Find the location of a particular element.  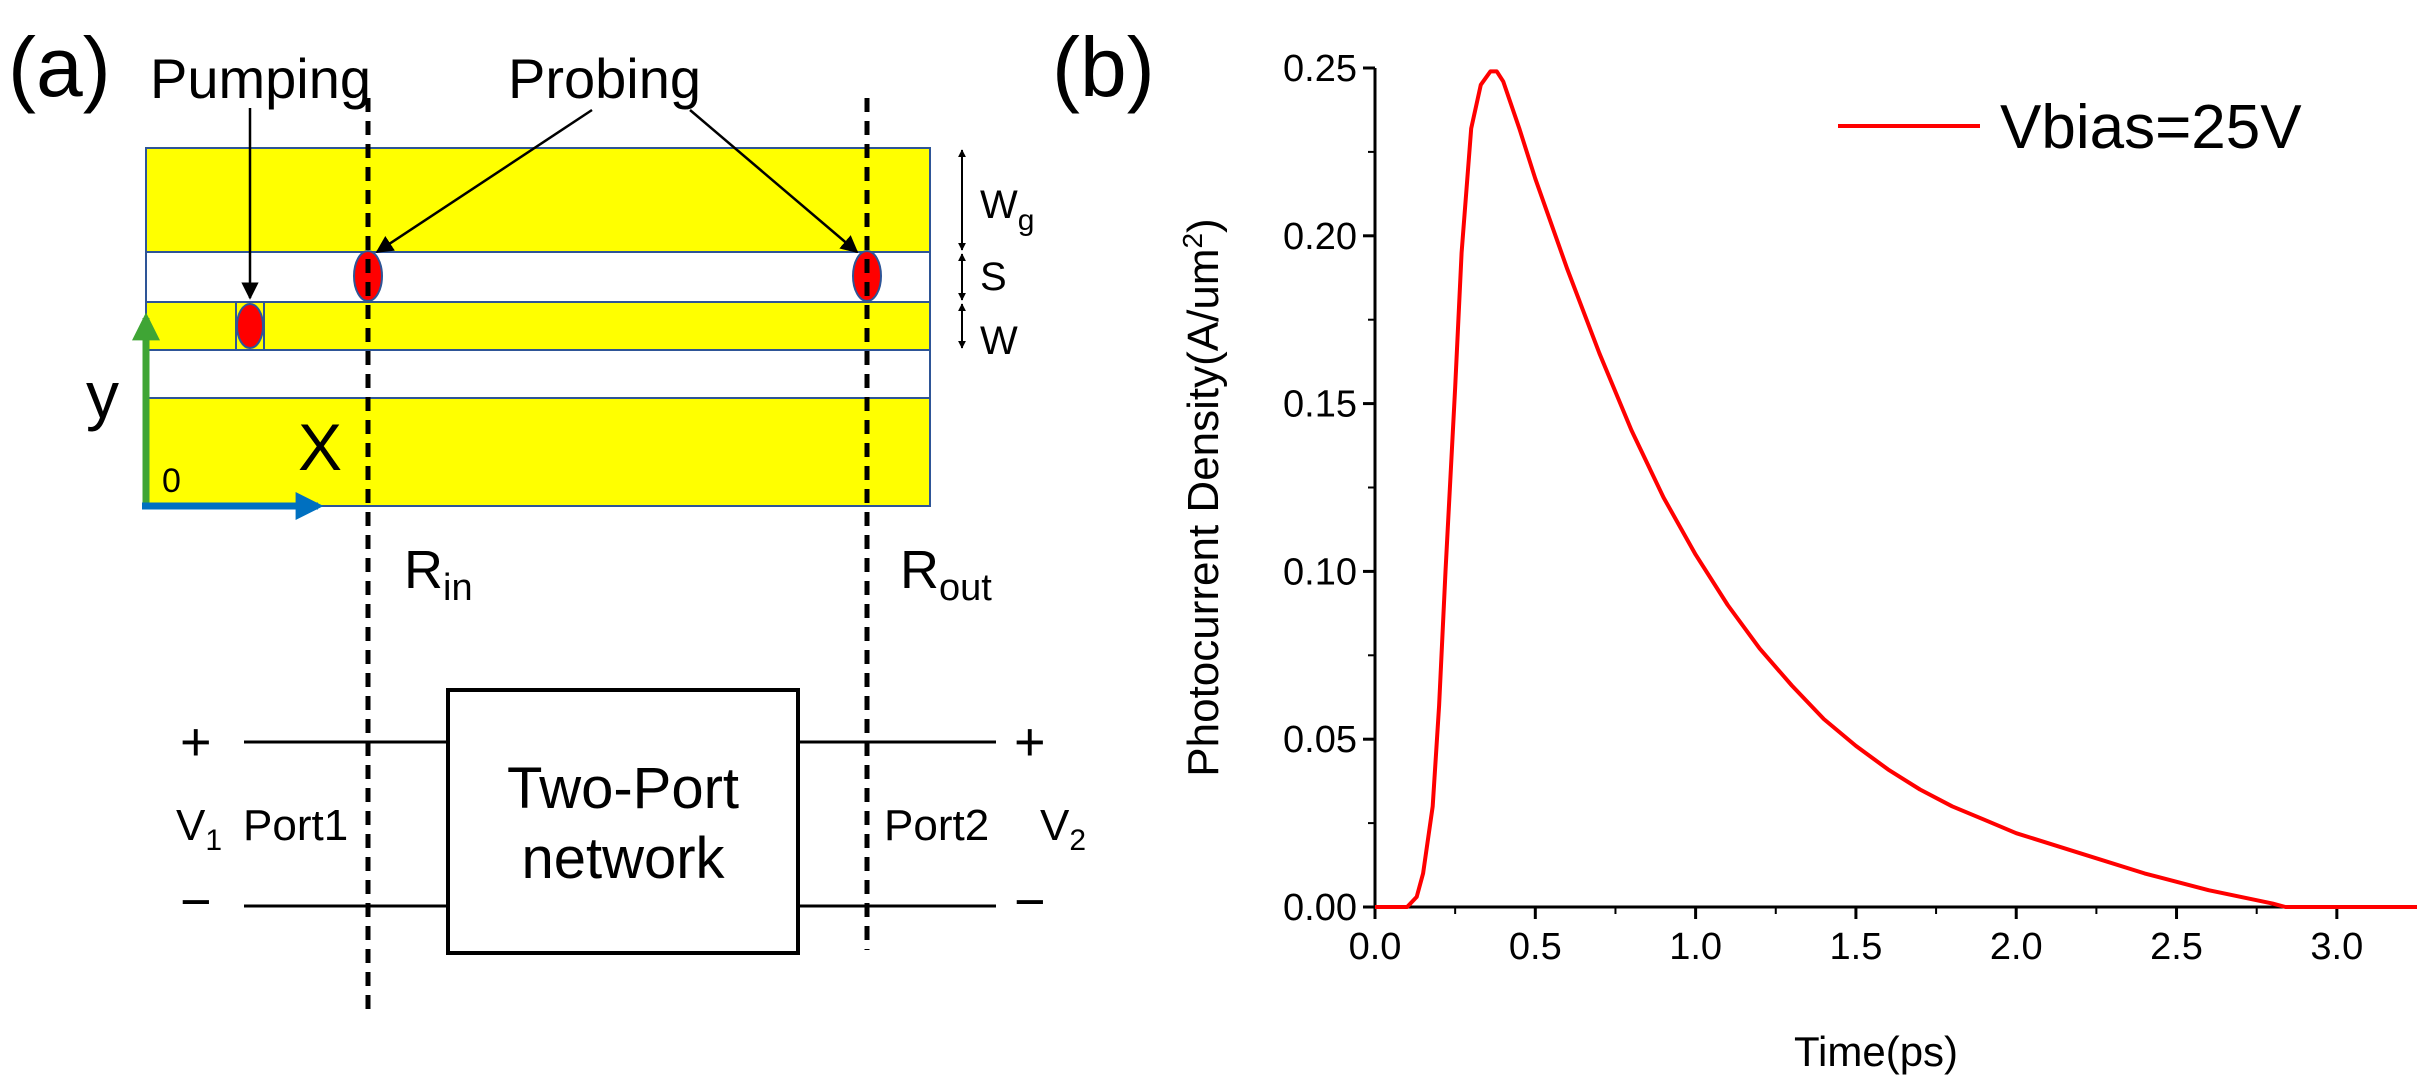

x-tick-label: 3.0 is located at coordinates (2336, 947).